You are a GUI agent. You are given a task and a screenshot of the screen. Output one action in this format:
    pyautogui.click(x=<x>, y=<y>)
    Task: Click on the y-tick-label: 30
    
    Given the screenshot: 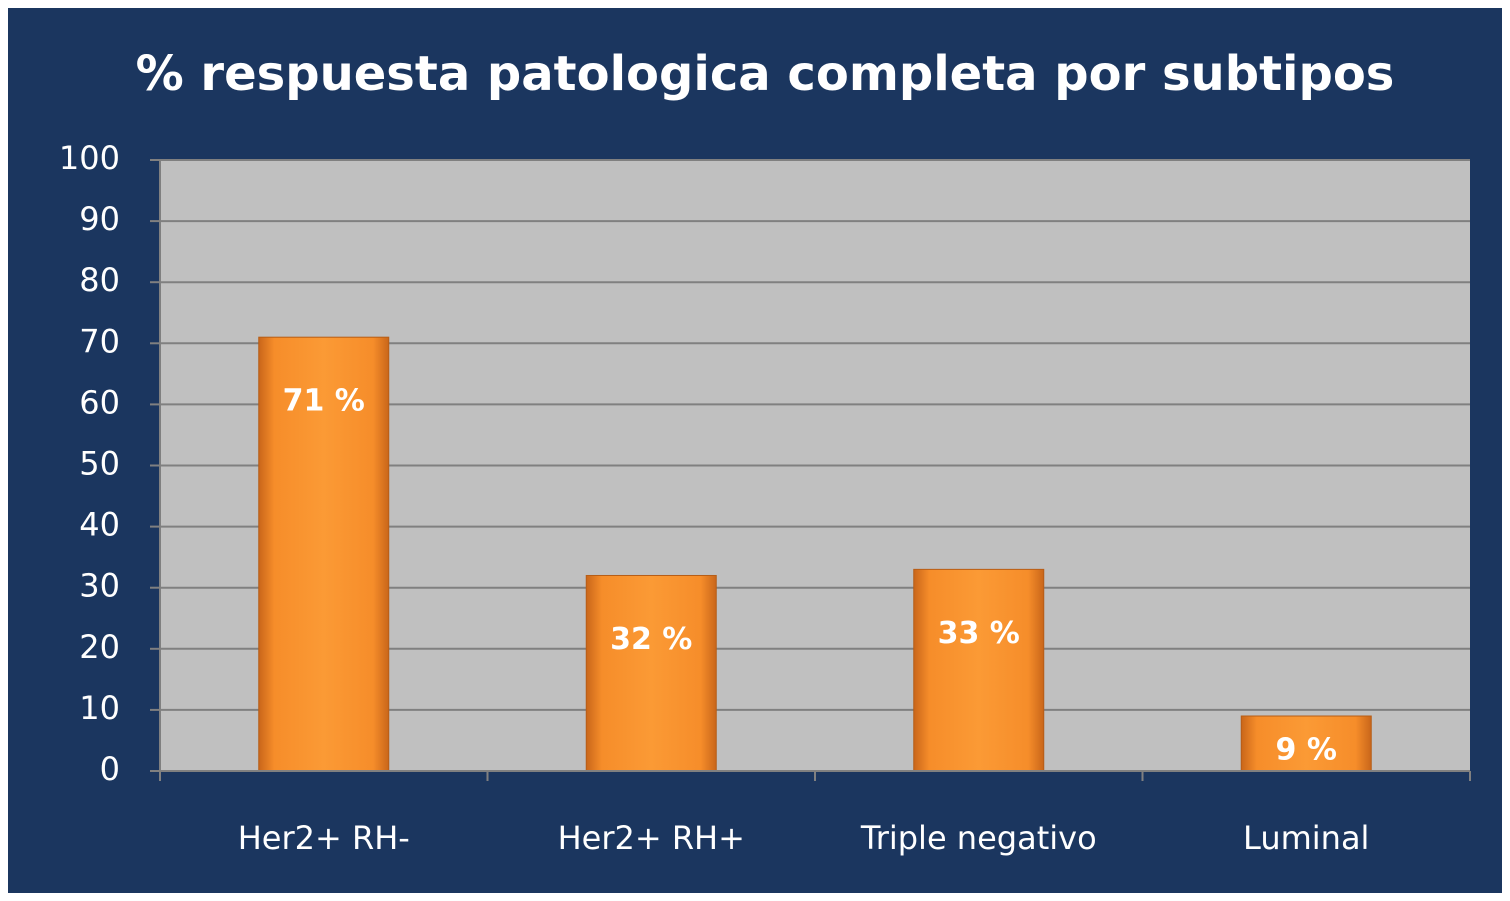 What is the action you would take?
    pyautogui.click(x=99, y=586)
    